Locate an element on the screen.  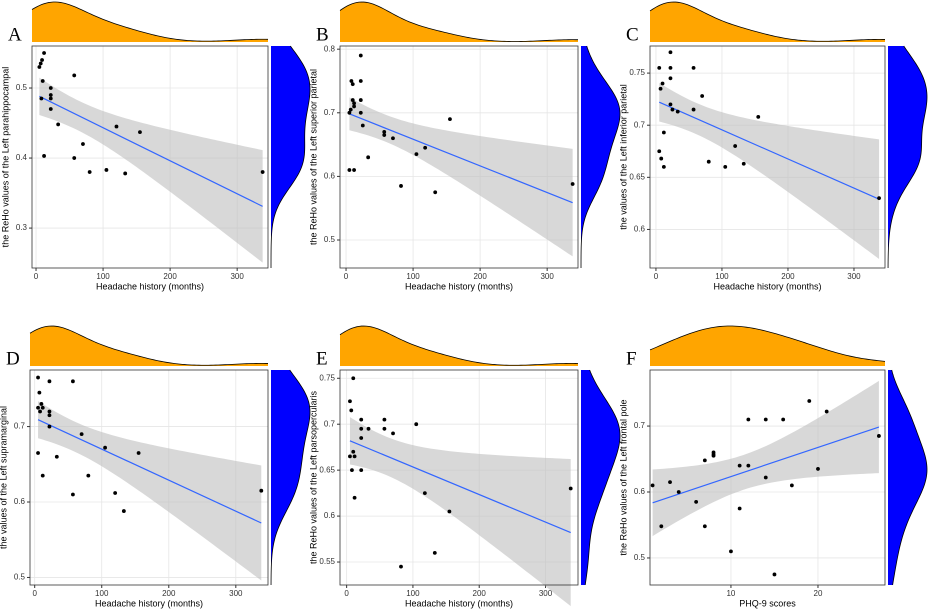
y-tick-label: 0.3 is located at coordinates (22, 227).